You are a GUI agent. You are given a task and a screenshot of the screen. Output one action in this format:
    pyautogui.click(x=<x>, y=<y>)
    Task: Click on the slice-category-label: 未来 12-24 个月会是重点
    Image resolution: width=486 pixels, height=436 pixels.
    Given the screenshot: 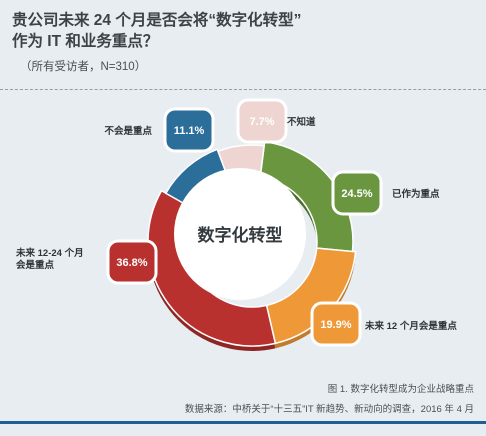 What is the action you would take?
    pyautogui.click(x=49, y=259)
    